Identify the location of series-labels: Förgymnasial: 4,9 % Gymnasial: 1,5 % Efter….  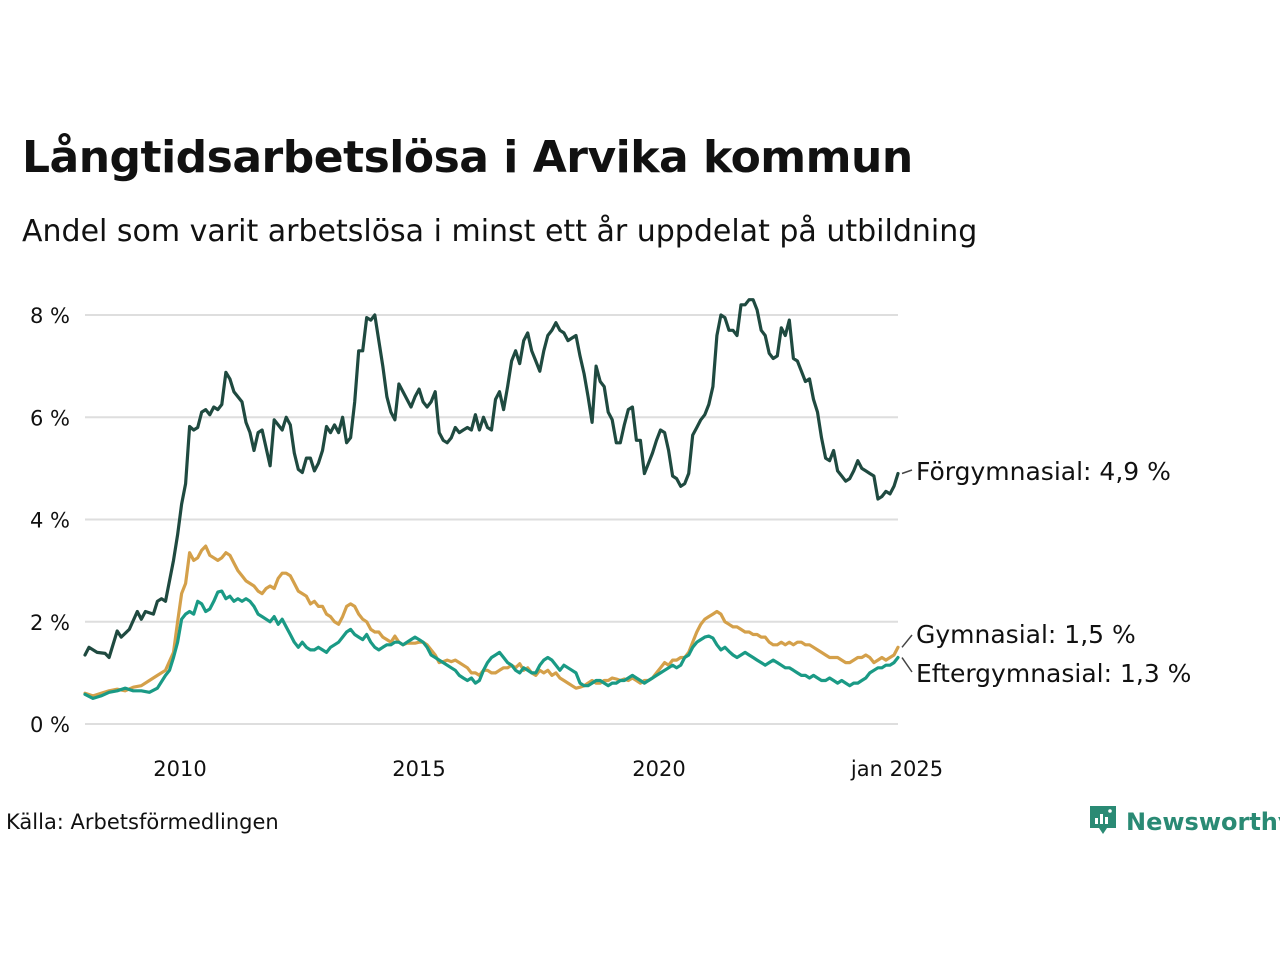
(1046, 572).